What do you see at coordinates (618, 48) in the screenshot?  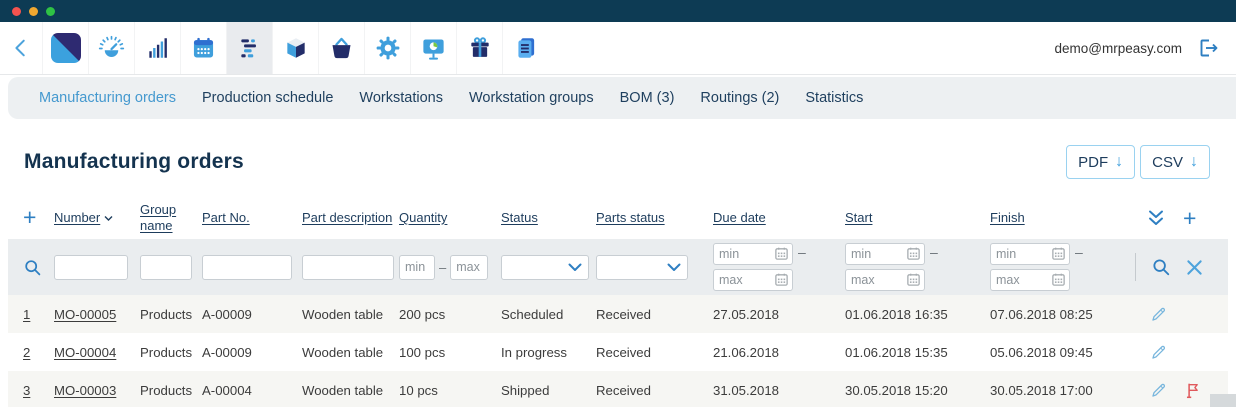 I see `main-toolbar: demo@mrpeasy.com` at bounding box center [618, 48].